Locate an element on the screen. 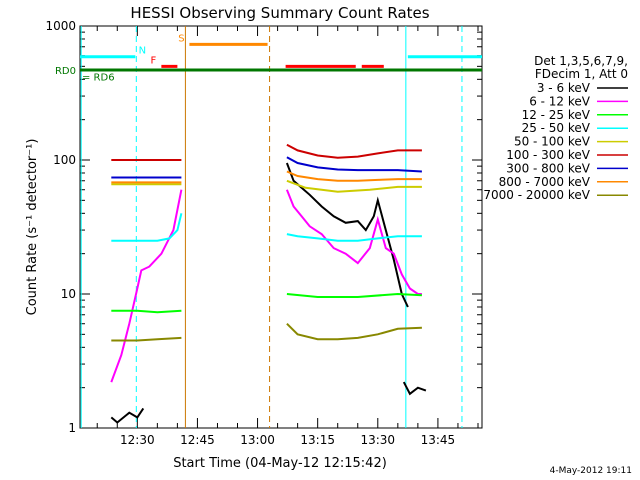 The width and height of the screenshot is (640, 480). footer-date: 4-May-2012 19:11 is located at coordinates (591, 471).